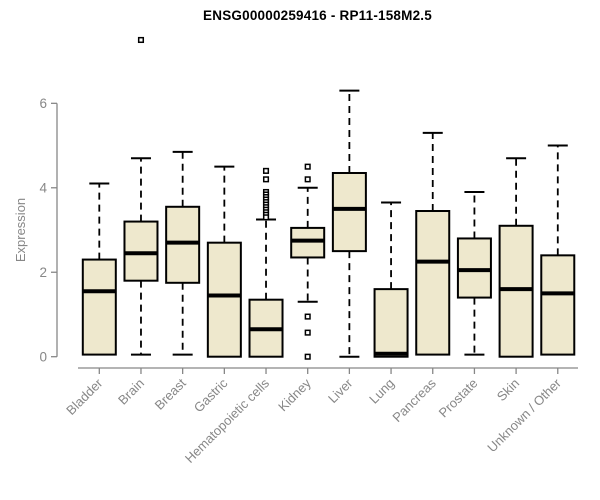  Describe the element at coordinates (48, 230) in the screenshot. I see `y-axis: 0 2 4 6` at that location.